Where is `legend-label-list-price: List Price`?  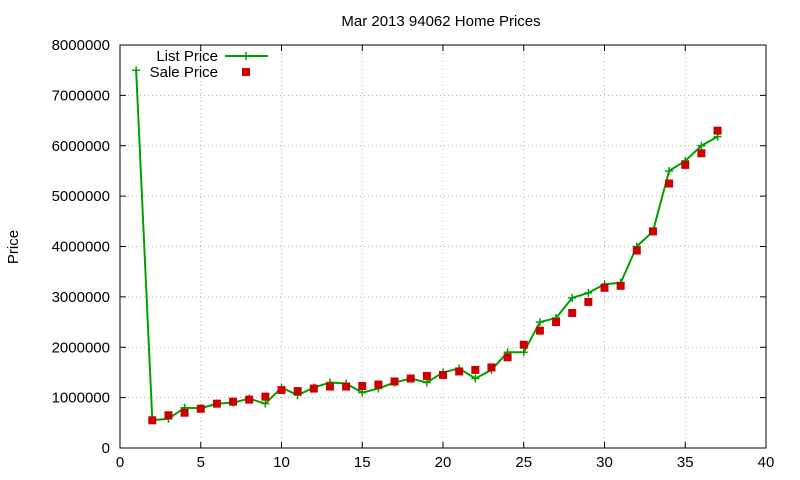 legend-label-list-price: List Price is located at coordinates (187, 56).